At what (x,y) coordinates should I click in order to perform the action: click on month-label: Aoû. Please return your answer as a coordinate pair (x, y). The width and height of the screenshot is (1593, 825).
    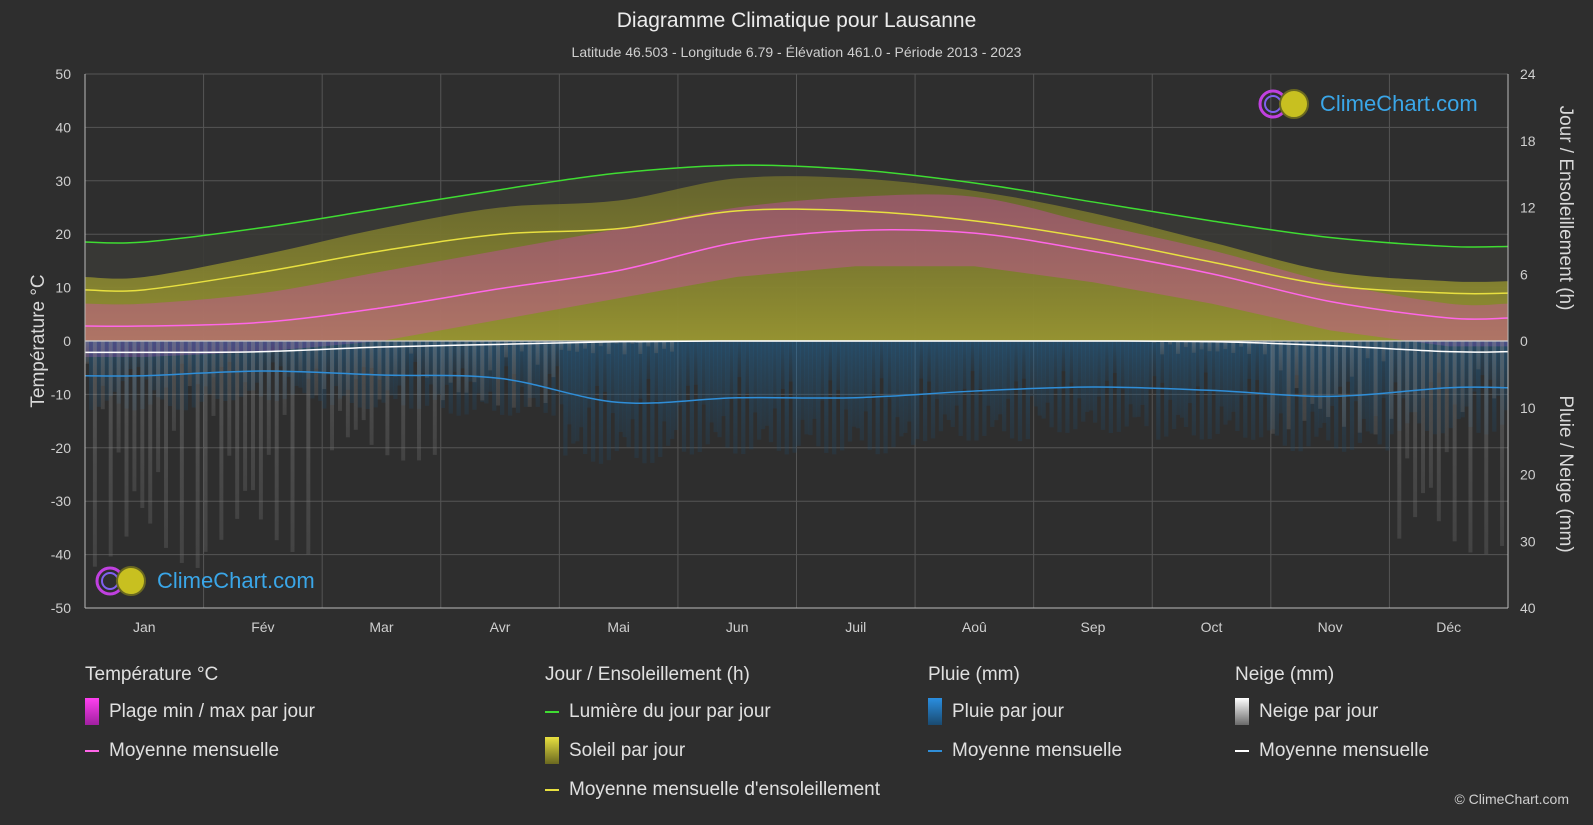
    Looking at the image, I should click on (974, 627).